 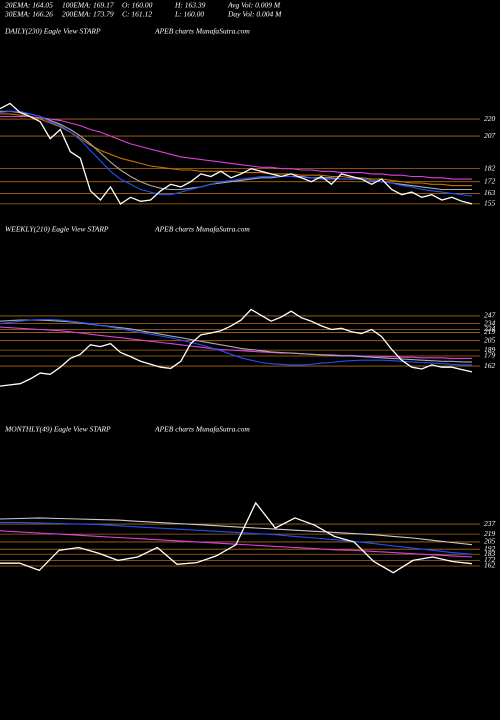 What do you see at coordinates (490, 355) in the screenshot?
I see `y-tick-label: 179` at bounding box center [490, 355].